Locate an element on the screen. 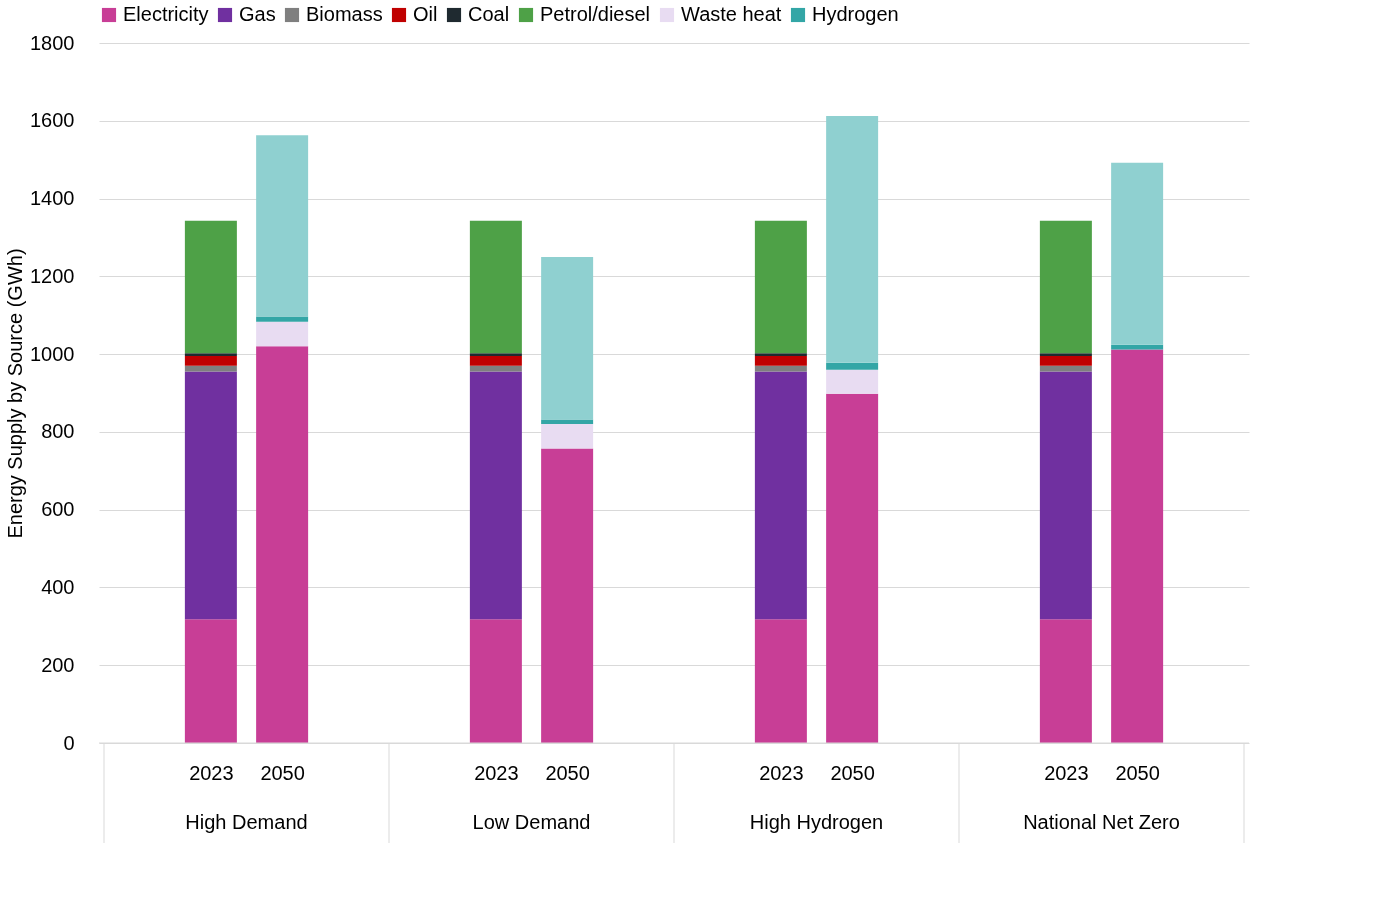  y-tick-label: 1800 is located at coordinates (52, 42).